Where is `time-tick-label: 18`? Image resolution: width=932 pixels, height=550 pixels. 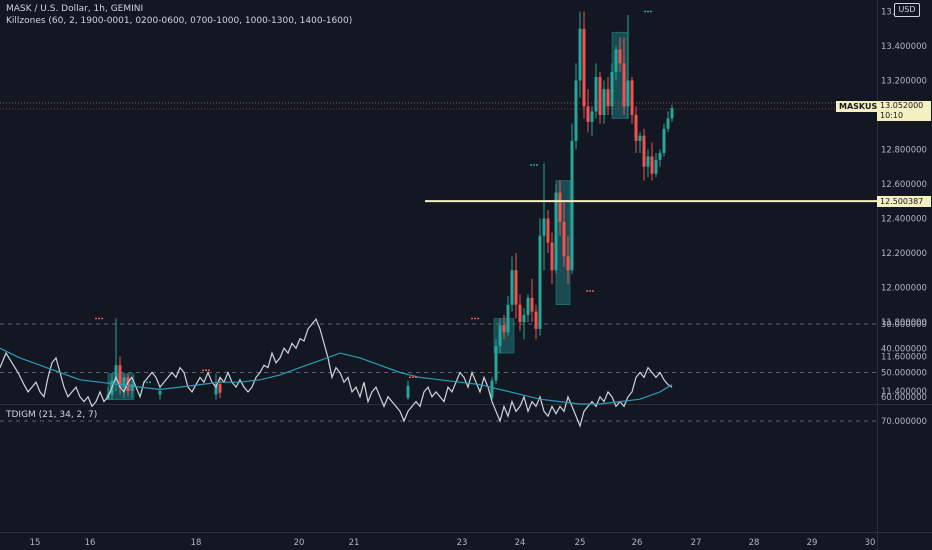 time-tick-label: 18 is located at coordinates (196, 543).